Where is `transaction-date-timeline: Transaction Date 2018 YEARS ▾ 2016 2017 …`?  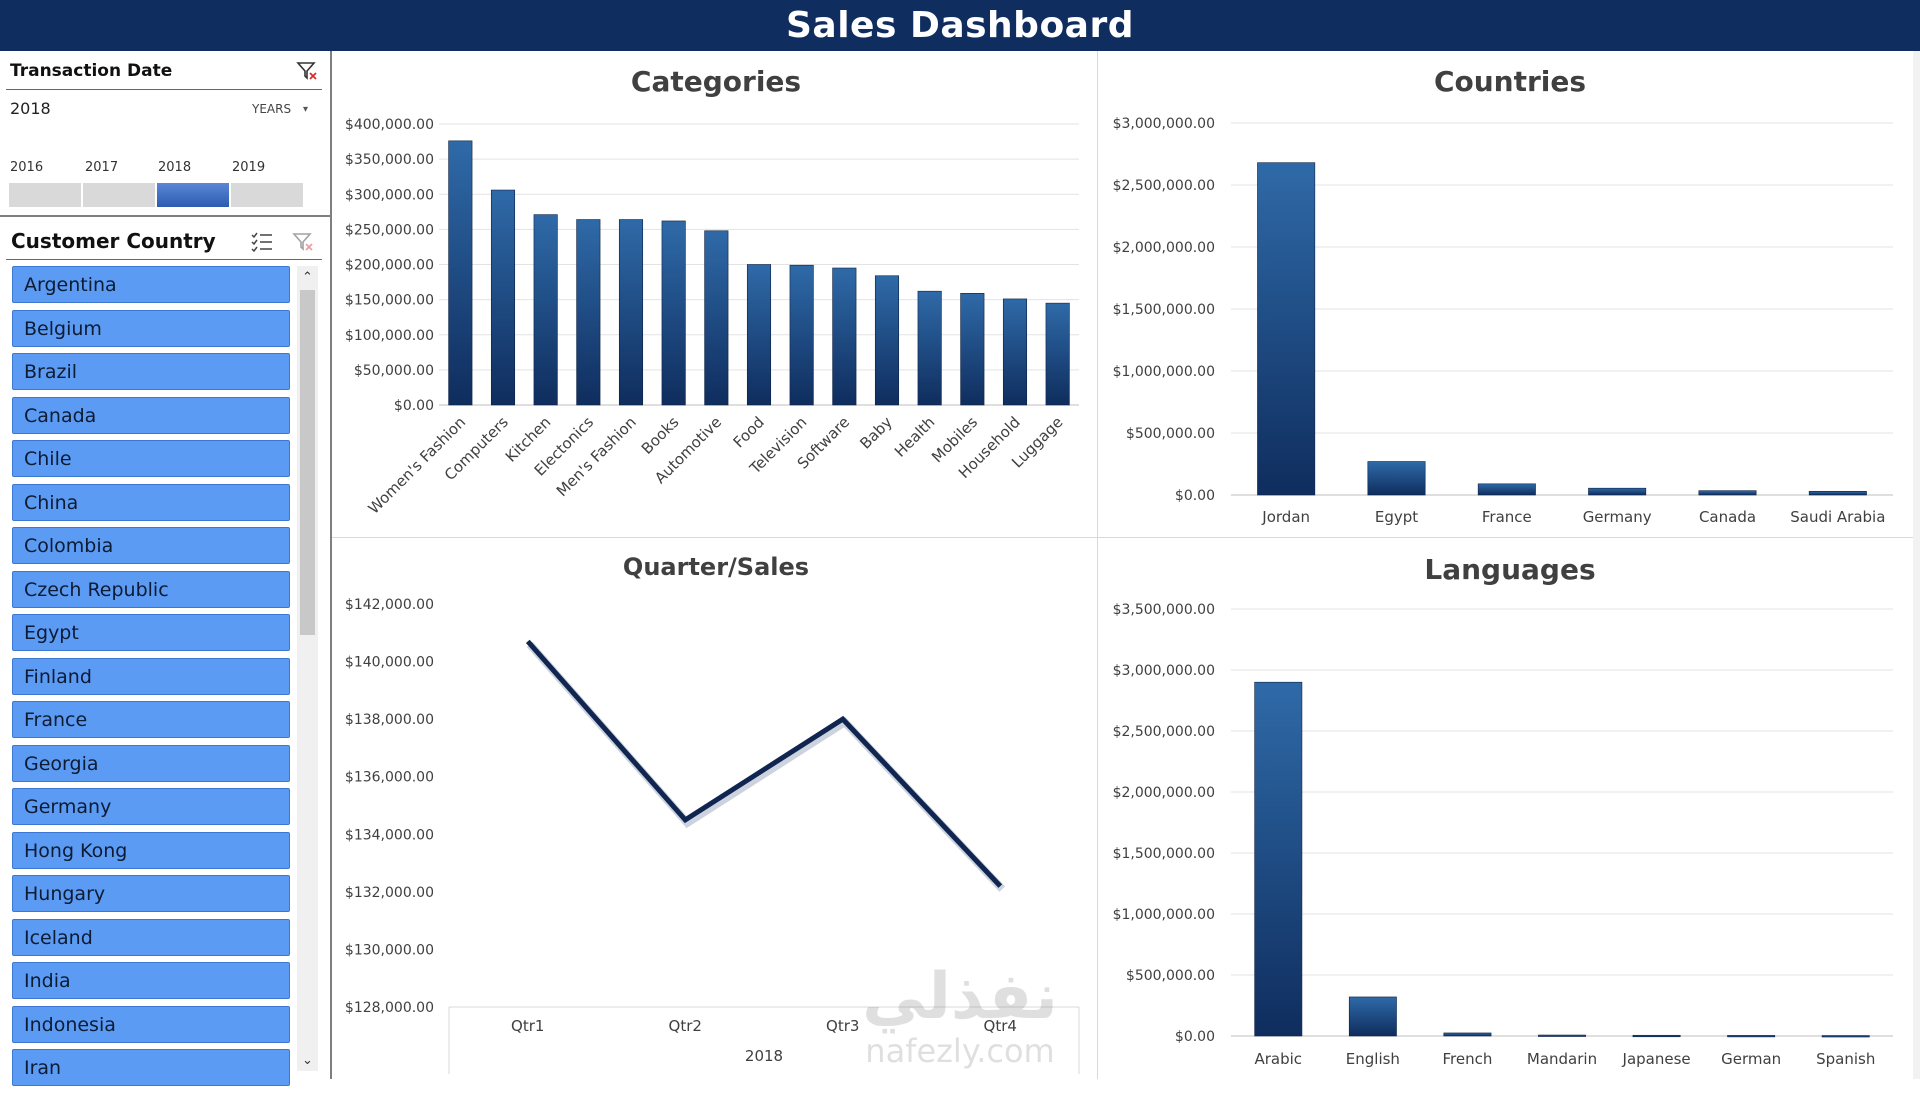
transaction-date-timeline: Transaction Date 2018 YEARS ▾ 2016 2017 … is located at coordinates (165, 134).